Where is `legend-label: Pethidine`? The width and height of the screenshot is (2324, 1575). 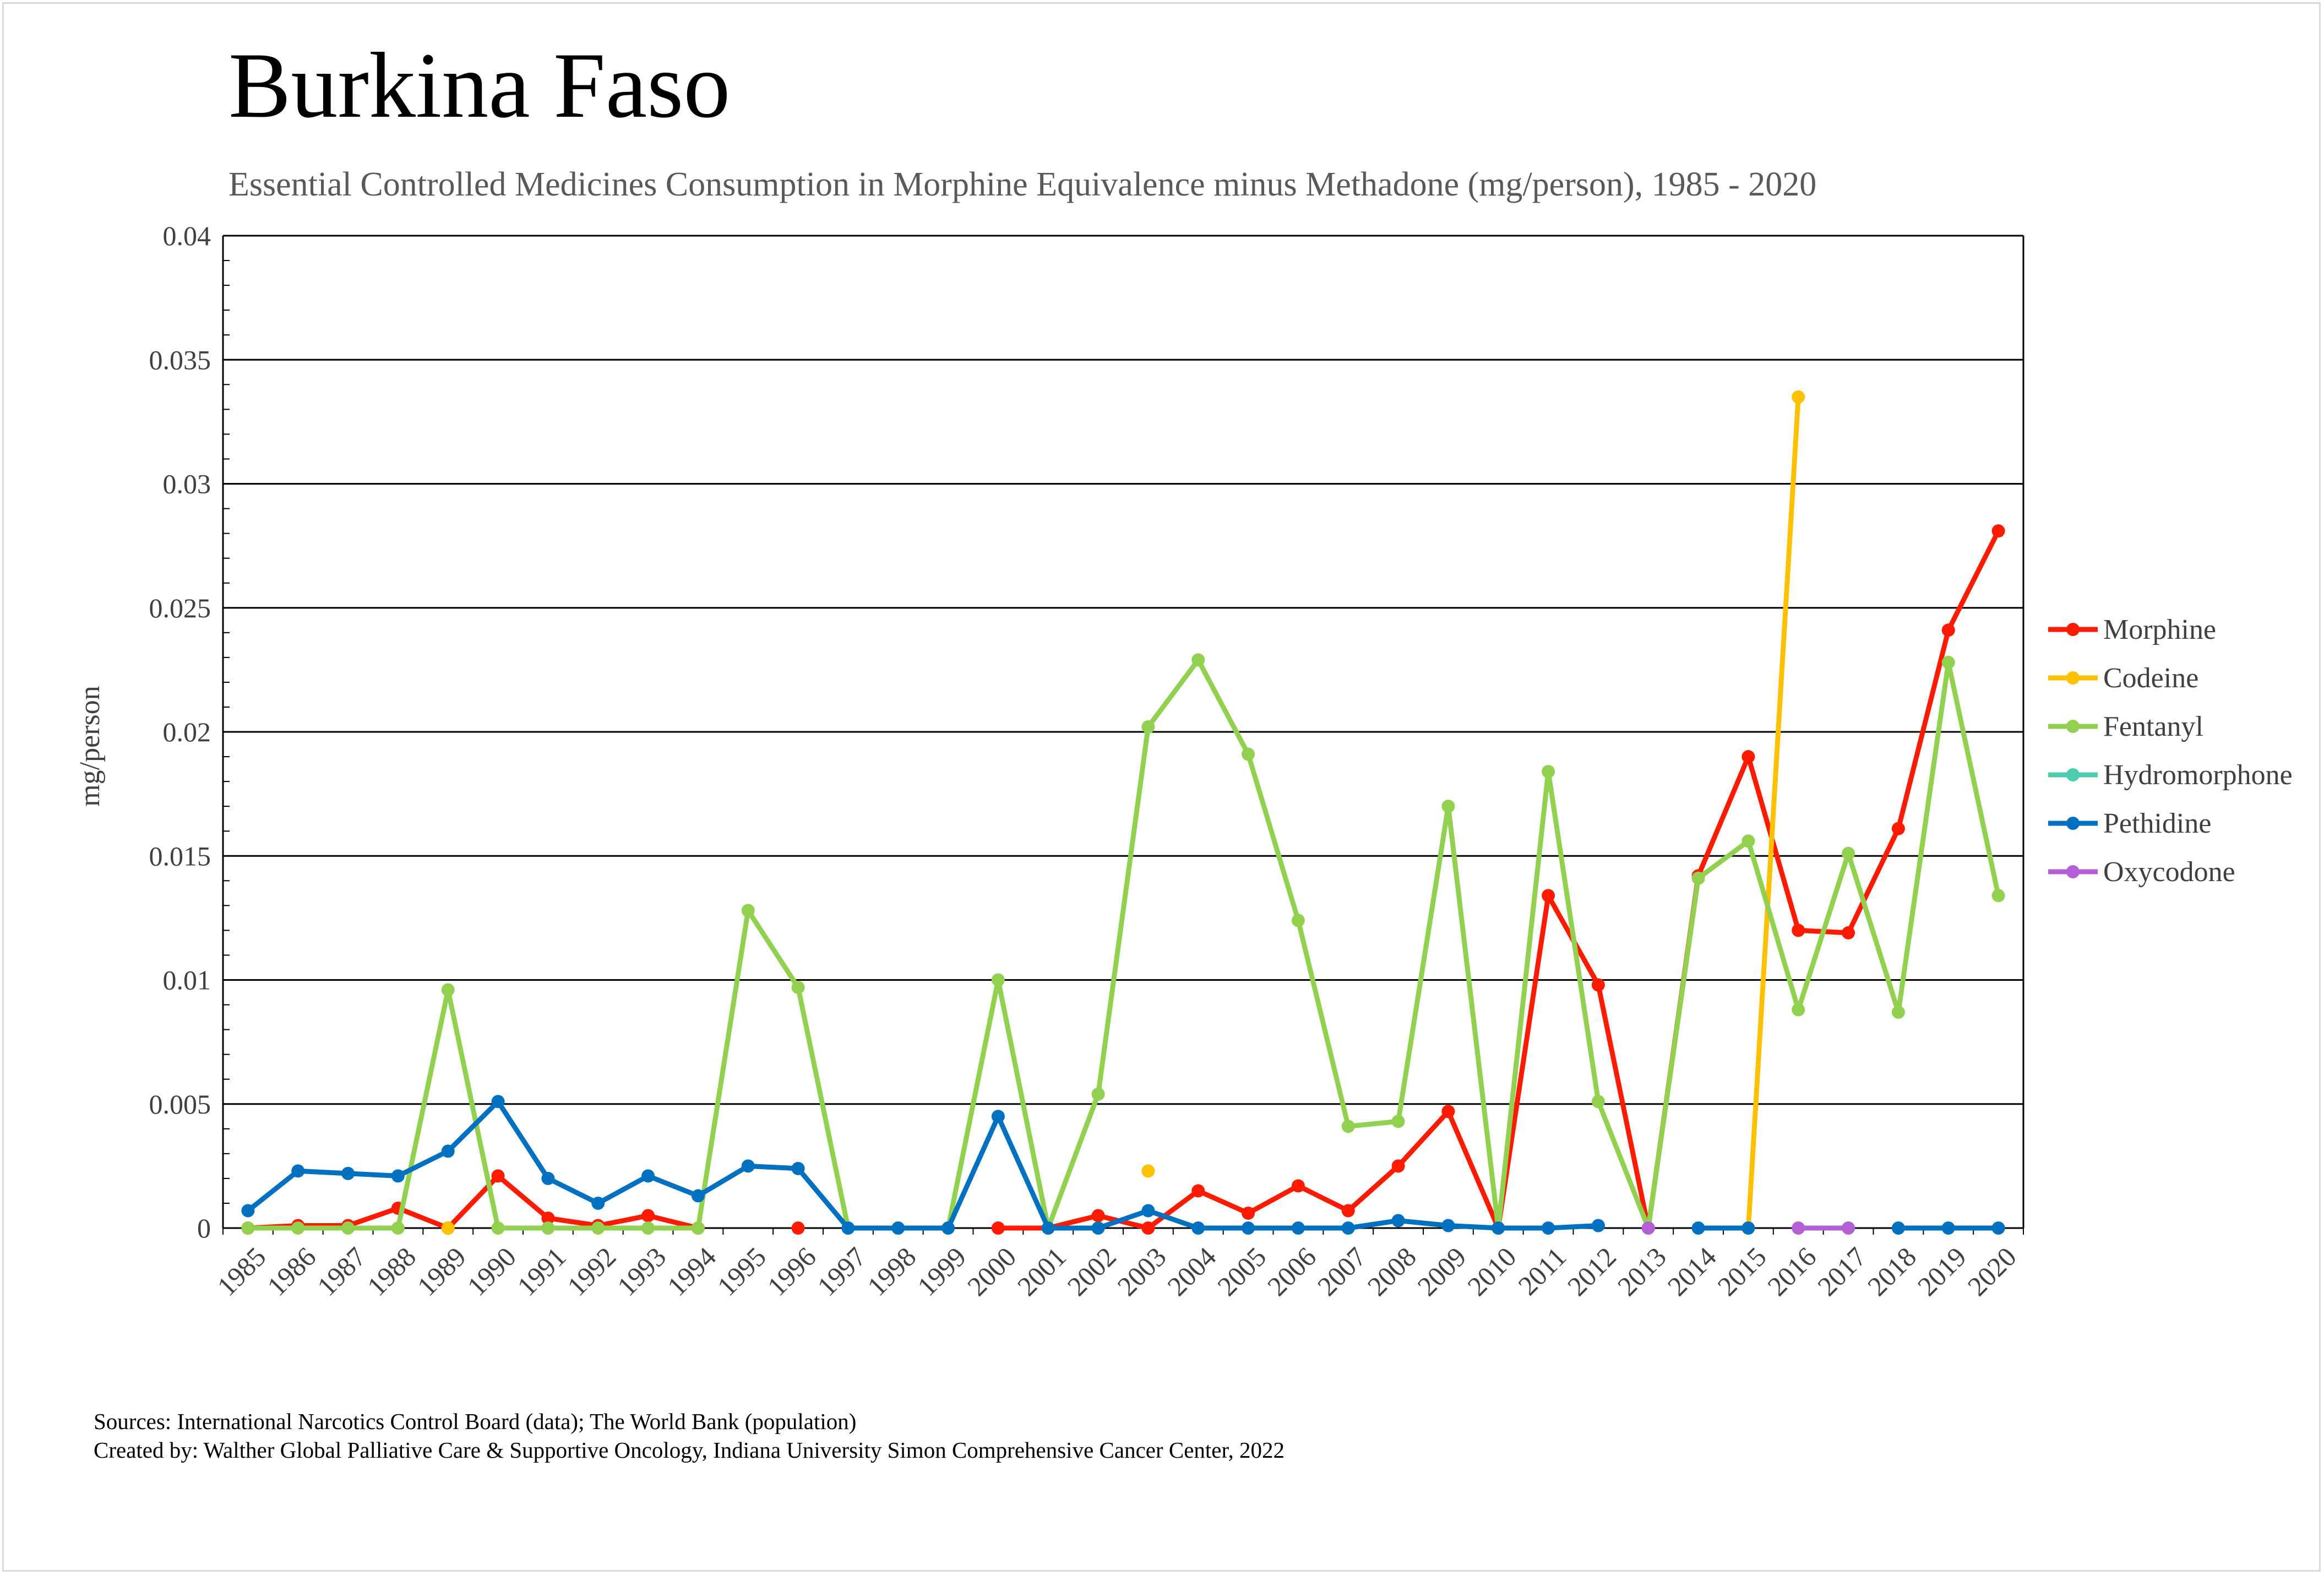
legend-label: Pethidine is located at coordinates (2157, 824).